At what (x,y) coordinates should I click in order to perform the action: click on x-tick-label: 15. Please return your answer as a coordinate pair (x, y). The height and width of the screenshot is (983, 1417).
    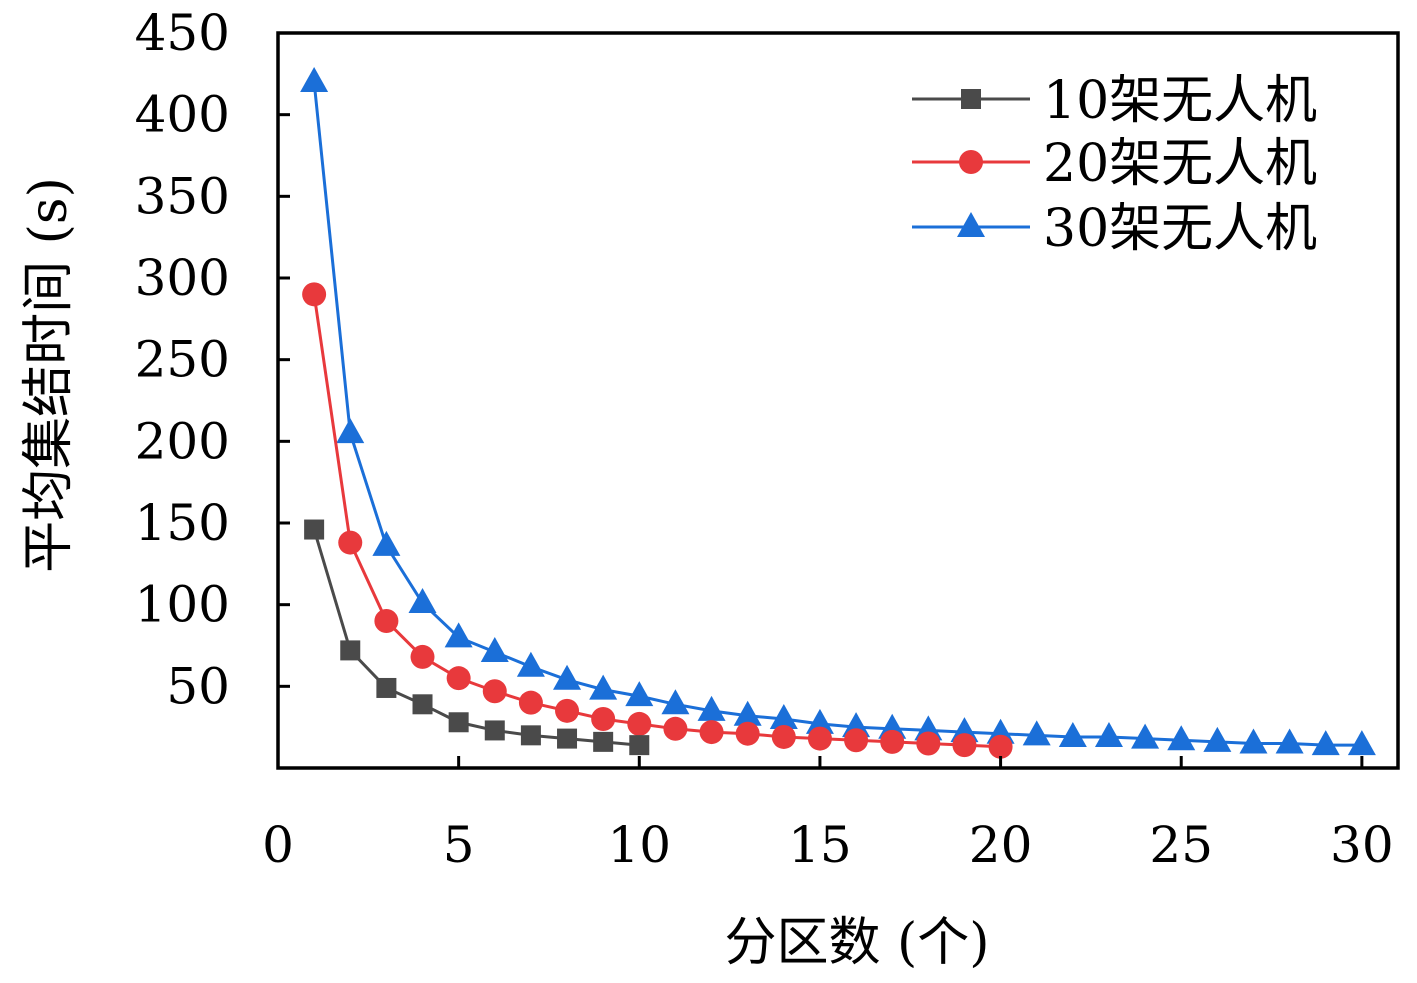
    Looking at the image, I should click on (820, 845).